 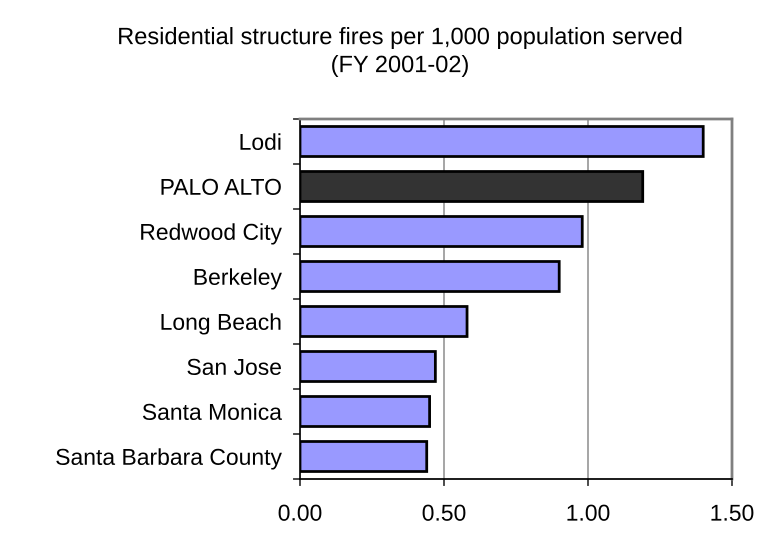 What do you see at coordinates (400, 38) in the screenshot?
I see `chart-title: Residential structure fires per 1,000 population served` at bounding box center [400, 38].